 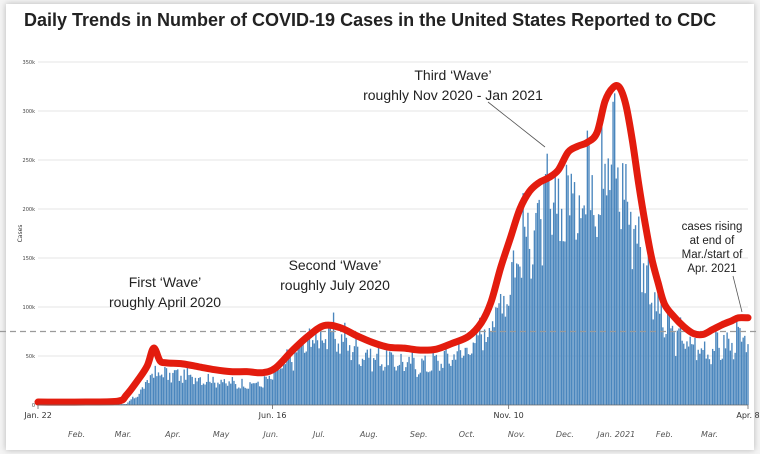 What do you see at coordinates (20, 234) in the screenshot?
I see `y-axis-label: Cases` at bounding box center [20, 234].